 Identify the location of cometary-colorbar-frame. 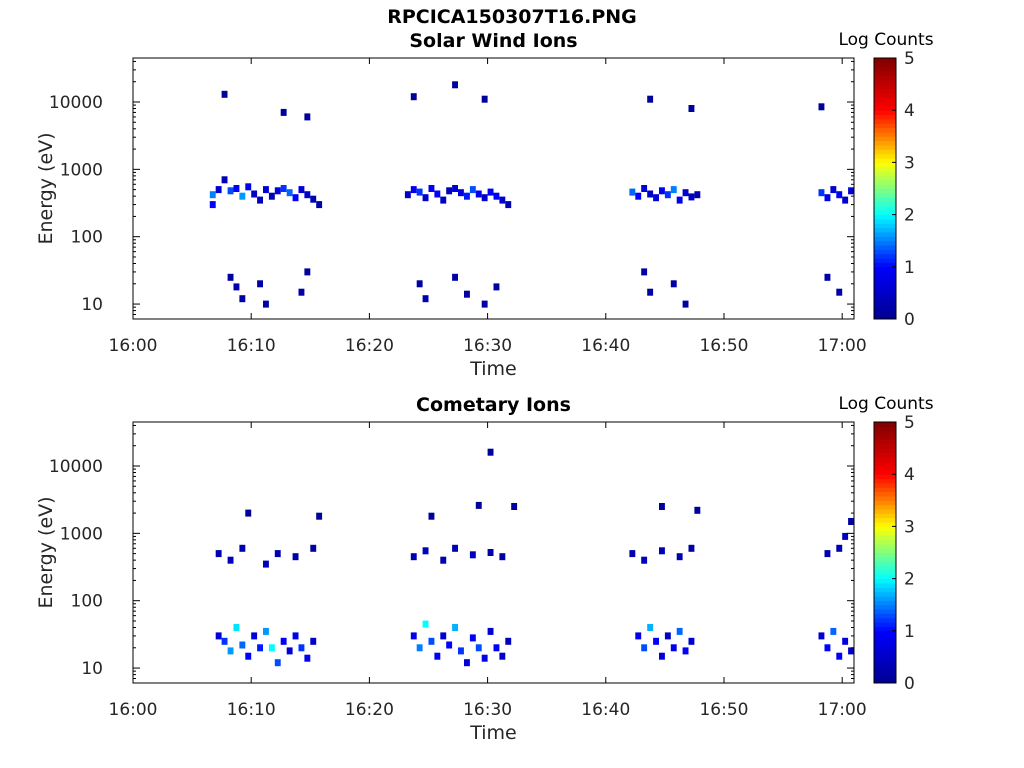
(885, 552).